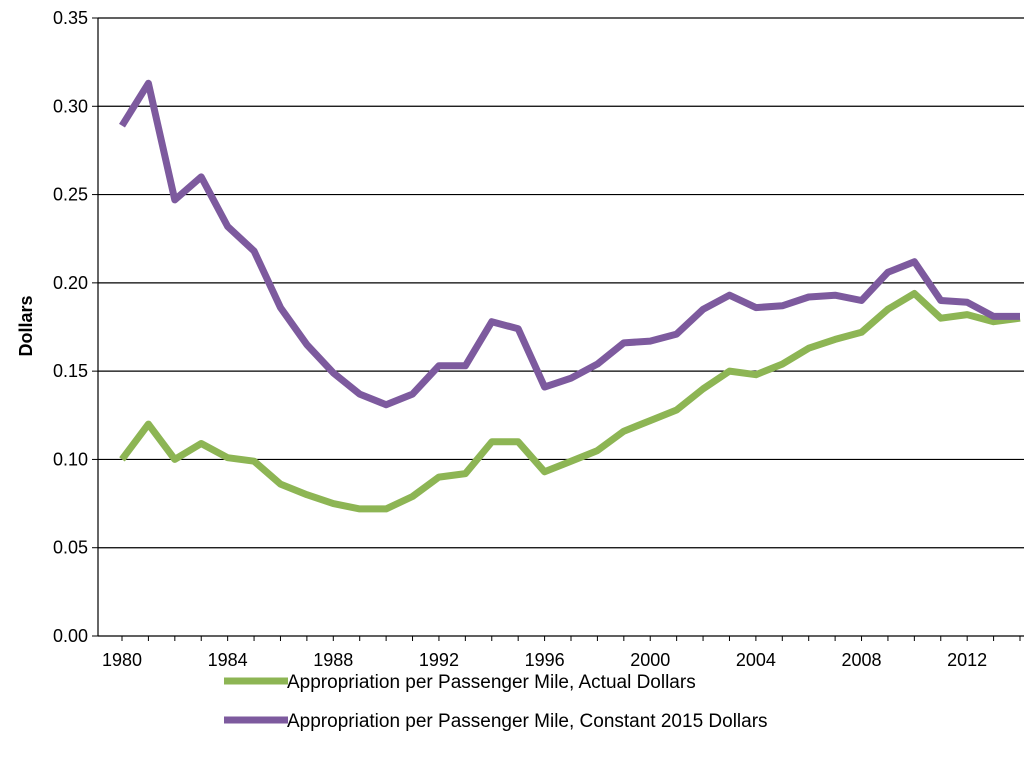  I want to click on x-tick-label: 2012, so click(967, 660).